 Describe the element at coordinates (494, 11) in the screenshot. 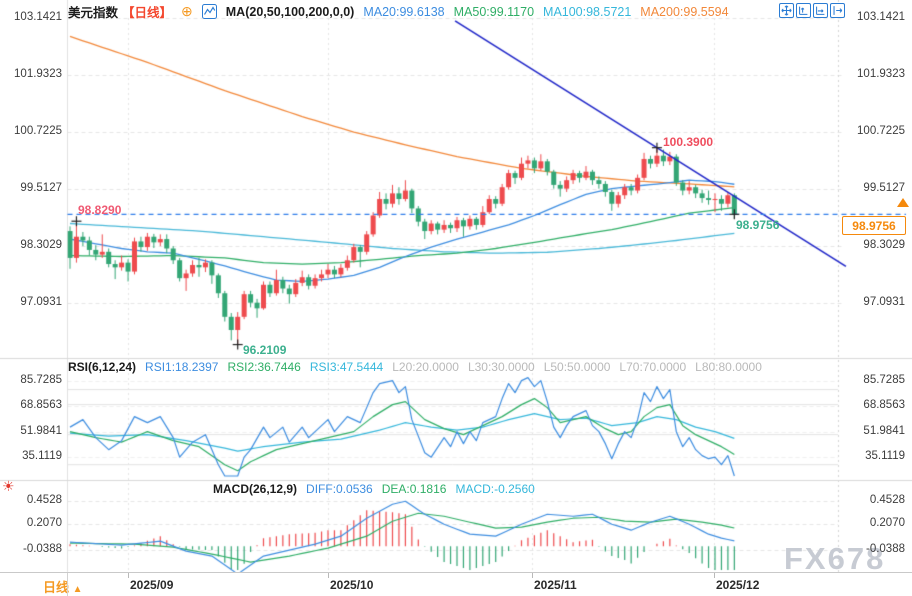

I see `ma-value: MA50:99.1170` at that location.